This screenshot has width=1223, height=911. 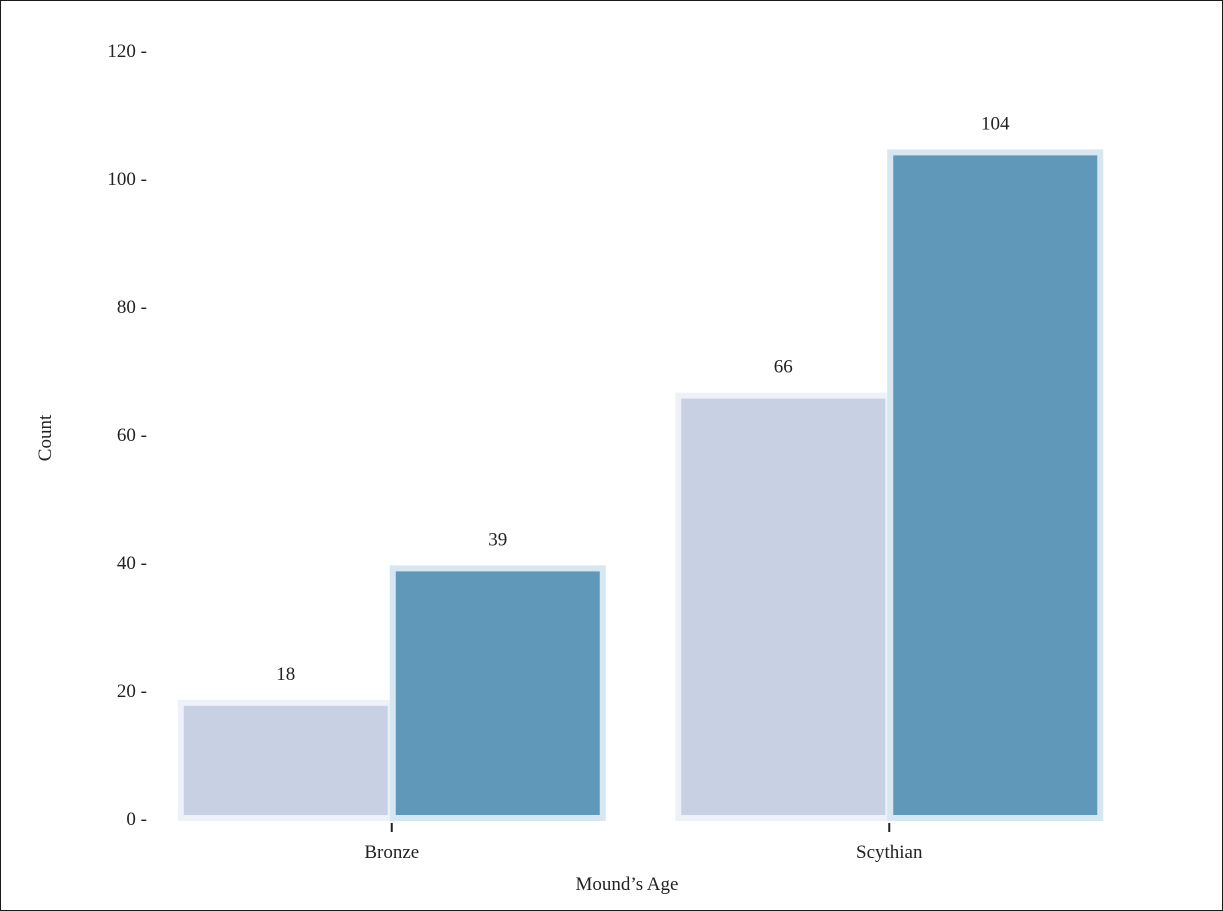 I want to click on data-label: 39, so click(x=497, y=539).